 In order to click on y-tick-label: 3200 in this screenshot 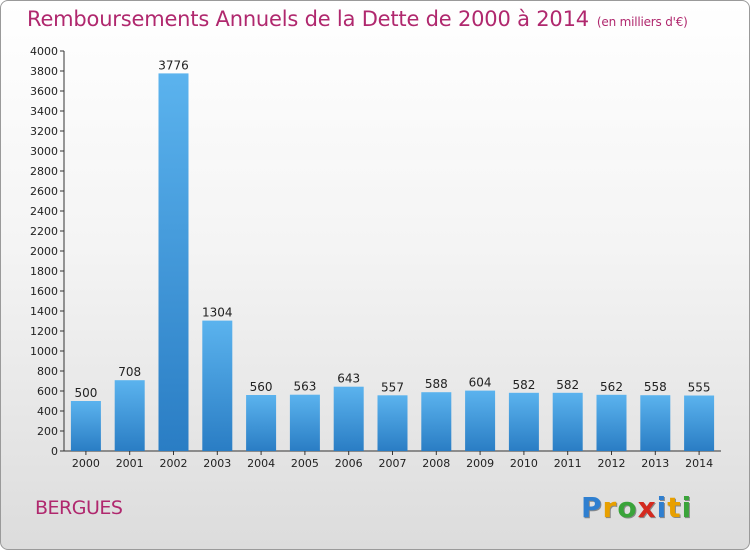, I will do `click(44, 131)`.